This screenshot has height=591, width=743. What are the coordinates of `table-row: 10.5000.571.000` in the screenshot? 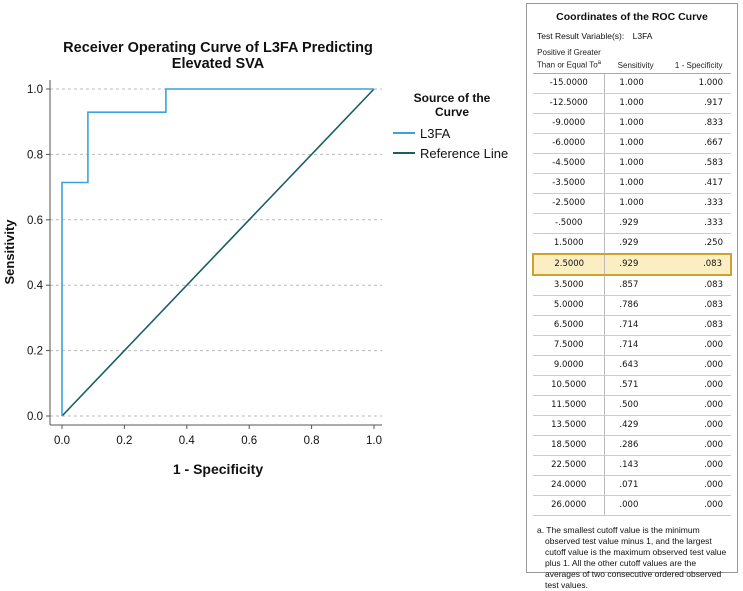 It's located at (632, 385).